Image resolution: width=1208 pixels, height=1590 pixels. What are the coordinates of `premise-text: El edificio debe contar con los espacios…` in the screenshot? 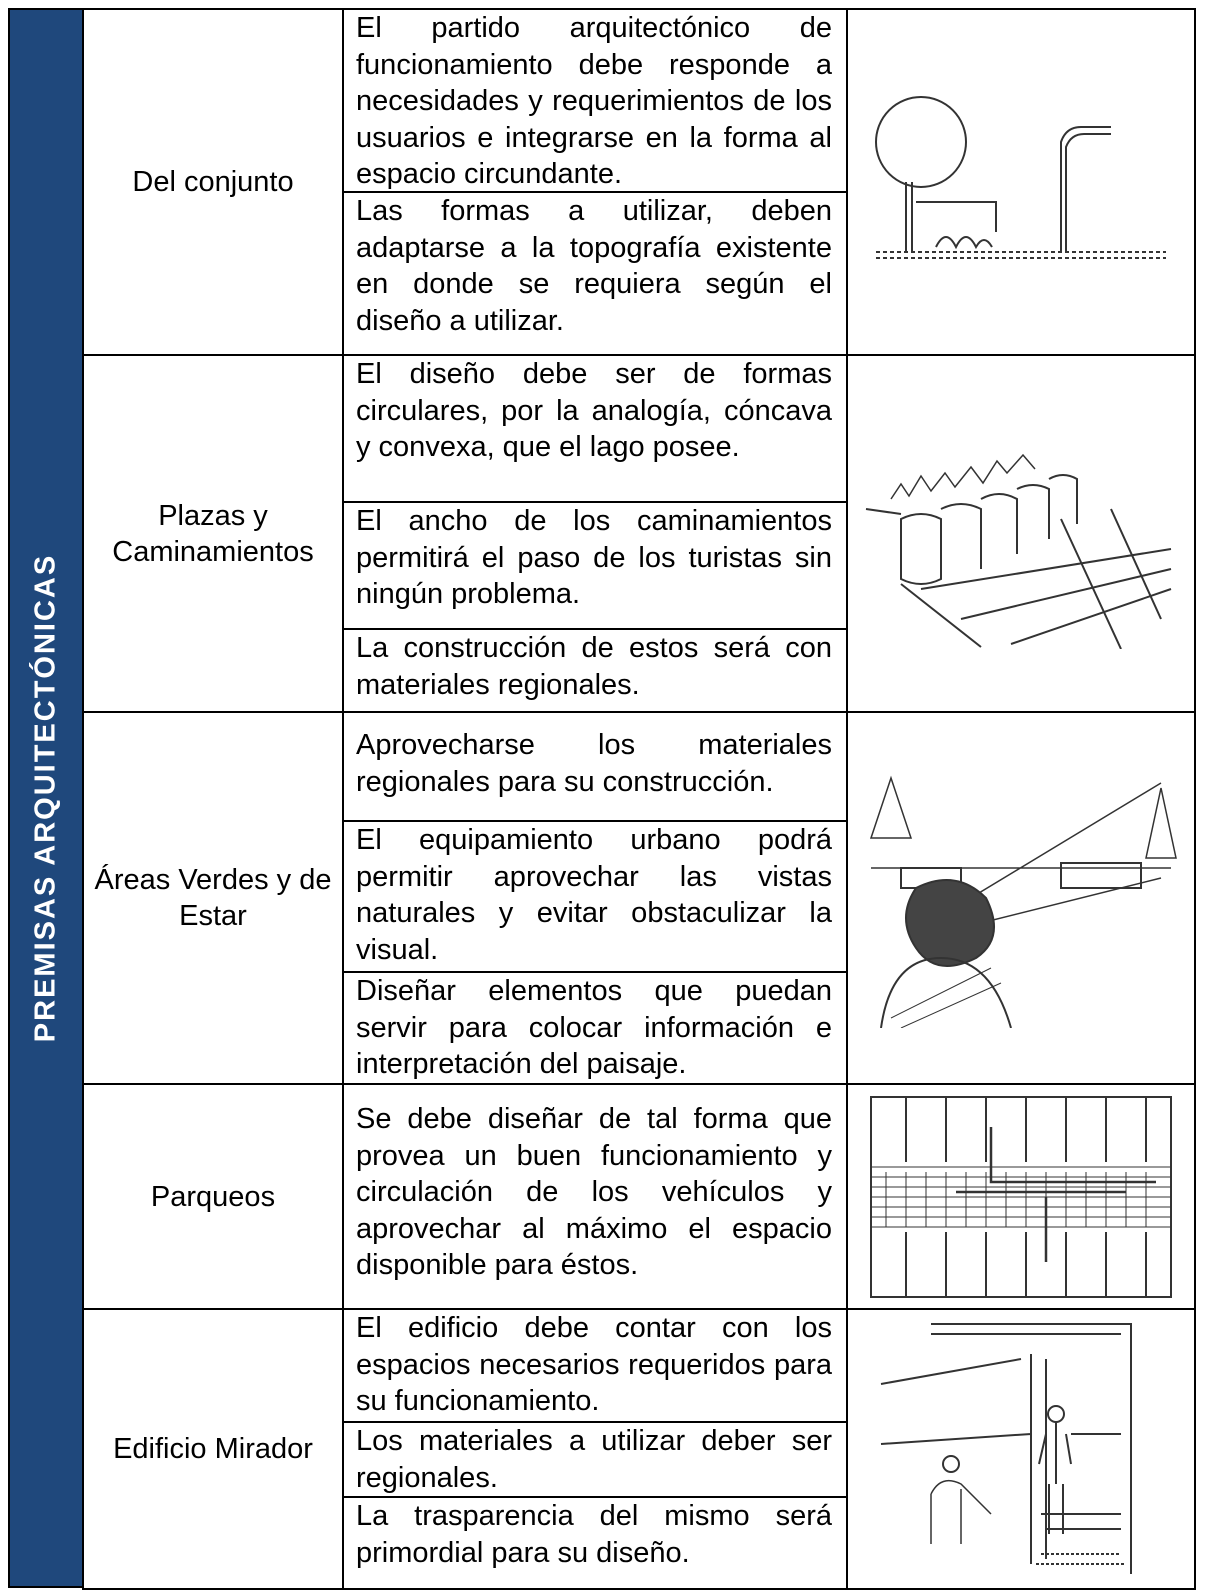 It's located at (595, 1365).